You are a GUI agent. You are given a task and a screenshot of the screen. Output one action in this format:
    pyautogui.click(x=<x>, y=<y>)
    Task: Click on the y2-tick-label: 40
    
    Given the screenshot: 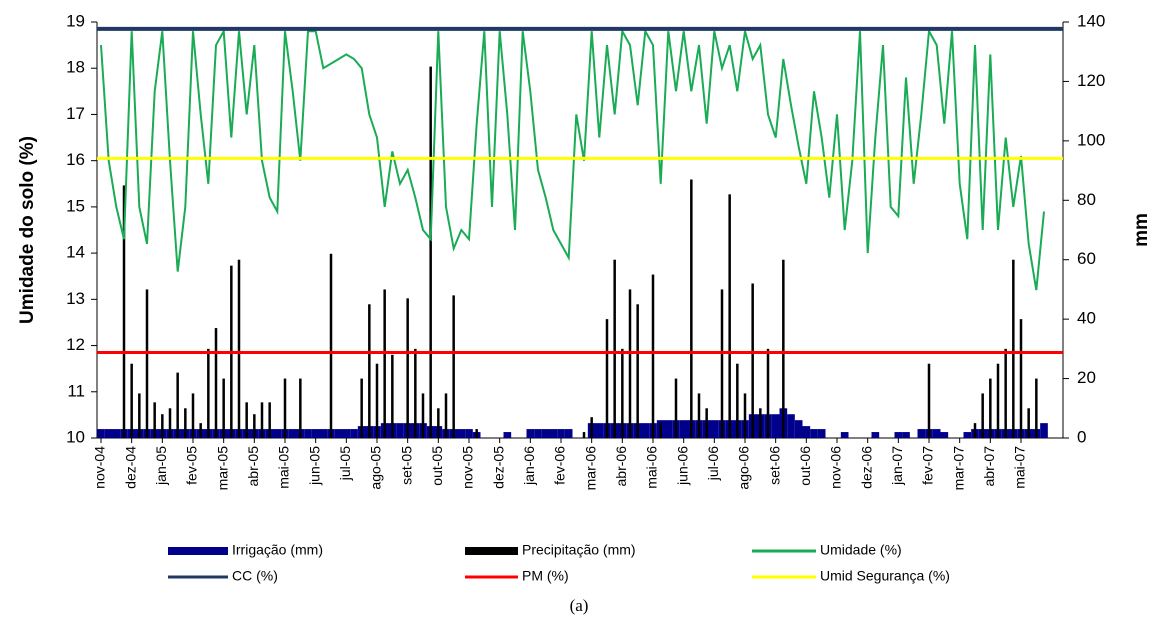 What is the action you would take?
    pyautogui.click(x=1086, y=318)
    